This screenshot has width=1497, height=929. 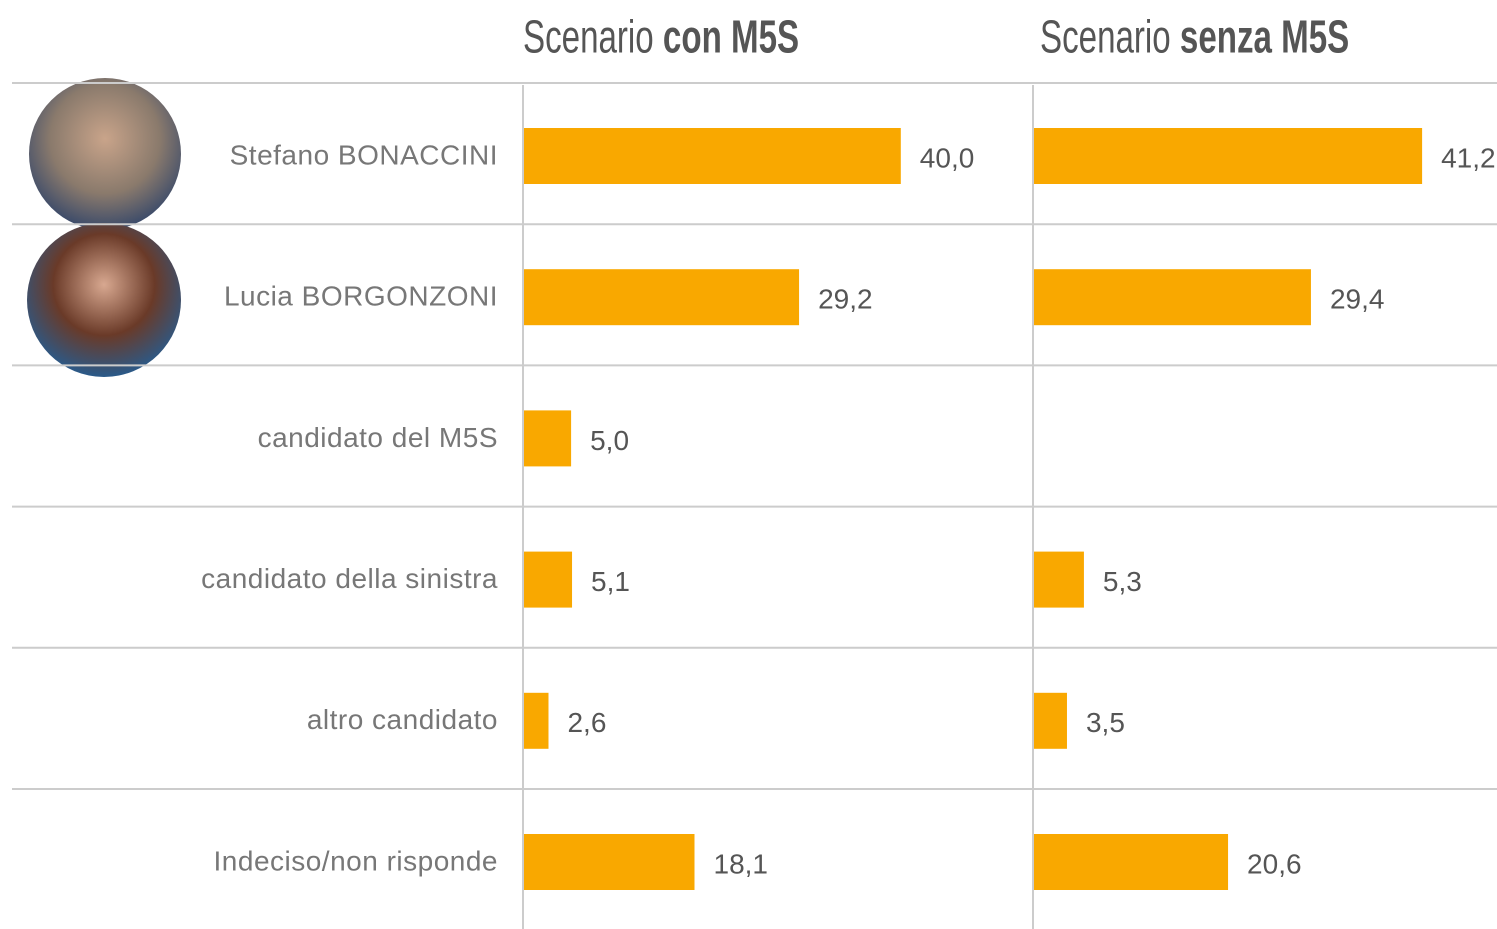 What do you see at coordinates (402, 719) in the screenshot?
I see `category-label: altro candidato` at bounding box center [402, 719].